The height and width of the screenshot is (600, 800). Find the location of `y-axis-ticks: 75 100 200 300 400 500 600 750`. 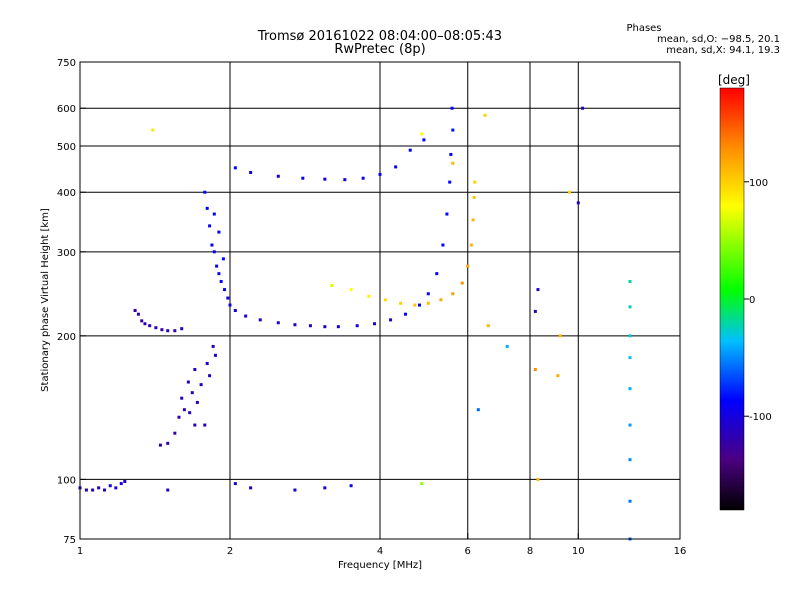

y-axis-ticks: 75 100 200 300 400 500 600 750 is located at coordinates (71, 302).